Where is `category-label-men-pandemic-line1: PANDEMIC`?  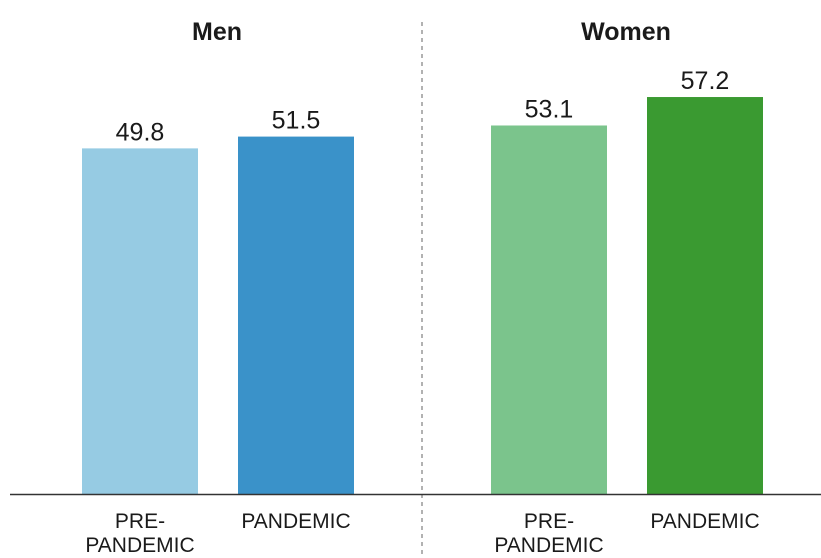
category-label-men-pandemic-line1: PANDEMIC is located at coordinates (295, 521).